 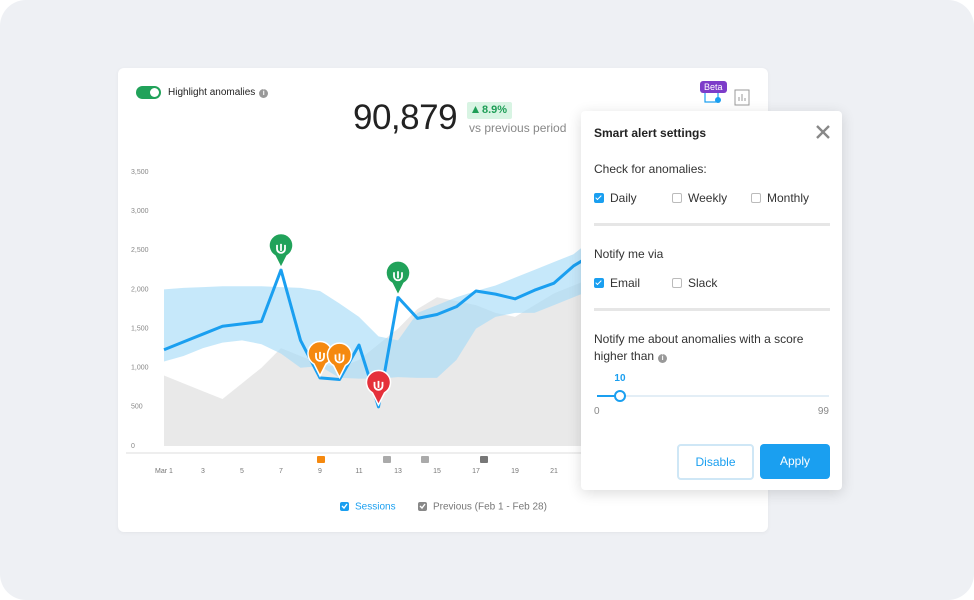 I want to click on slider-value: 10, so click(x=620, y=378).